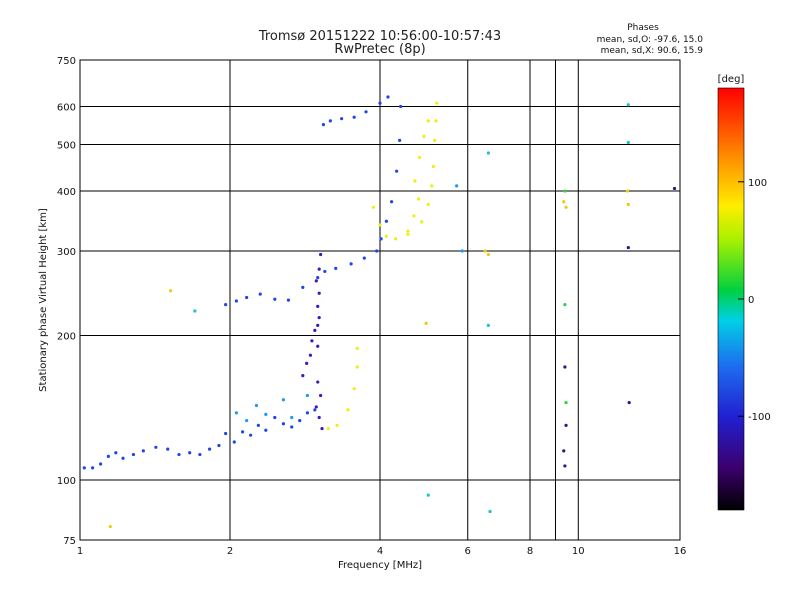  I want to click on y-tick-label: 750, so click(66, 61).